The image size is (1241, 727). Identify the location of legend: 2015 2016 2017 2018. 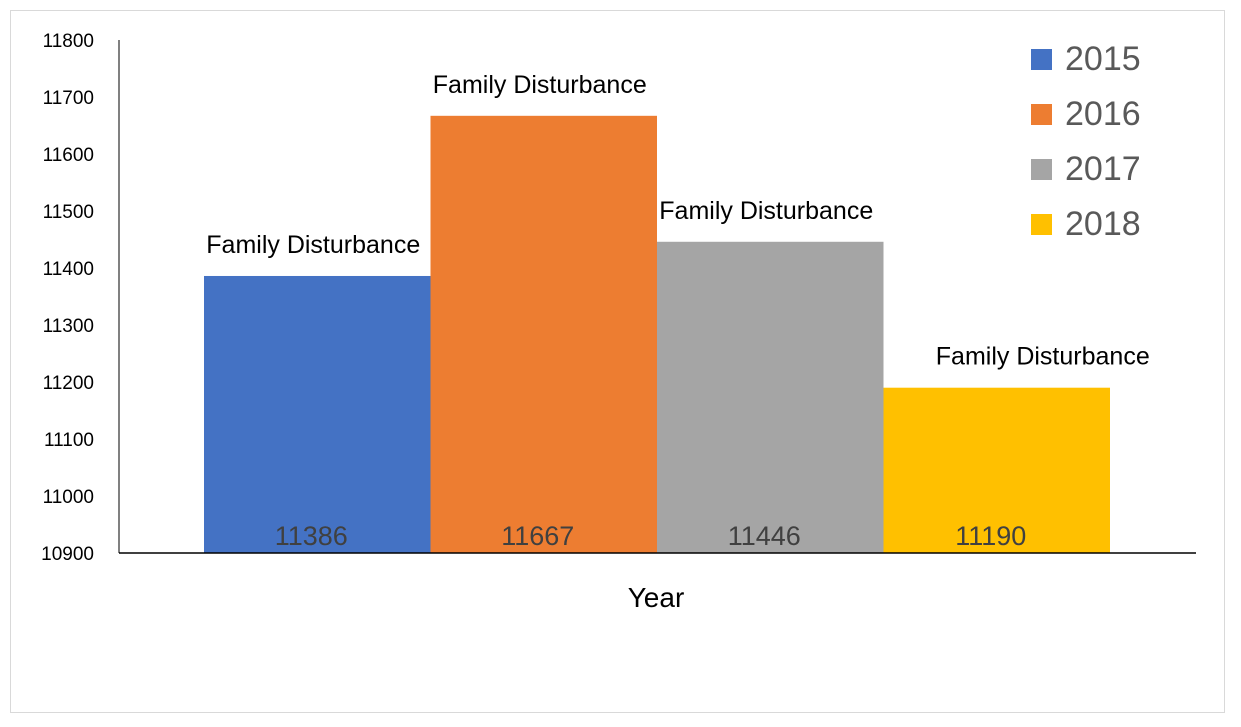
(1086, 141).